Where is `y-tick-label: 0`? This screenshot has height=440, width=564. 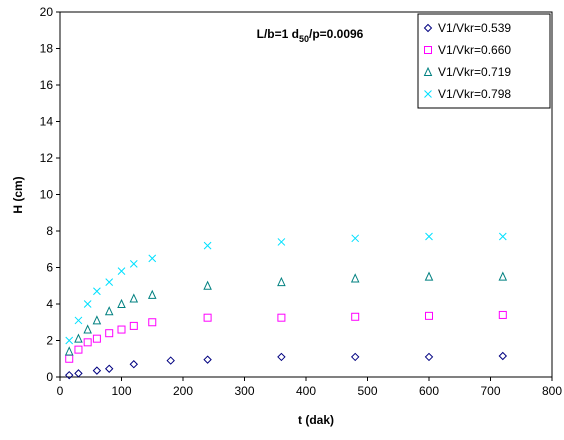
y-tick-label: 0 is located at coordinates (49, 377).